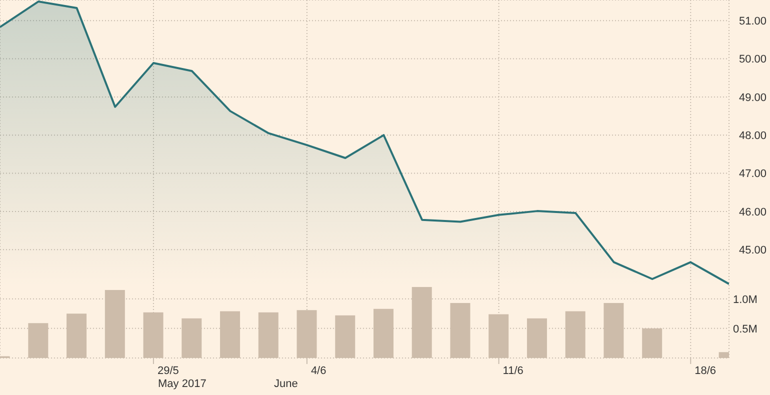 The width and height of the screenshot is (770, 395). What do you see at coordinates (753, 98) in the screenshot?
I see `y-tick-label: 49.00` at bounding box center [753, 98].